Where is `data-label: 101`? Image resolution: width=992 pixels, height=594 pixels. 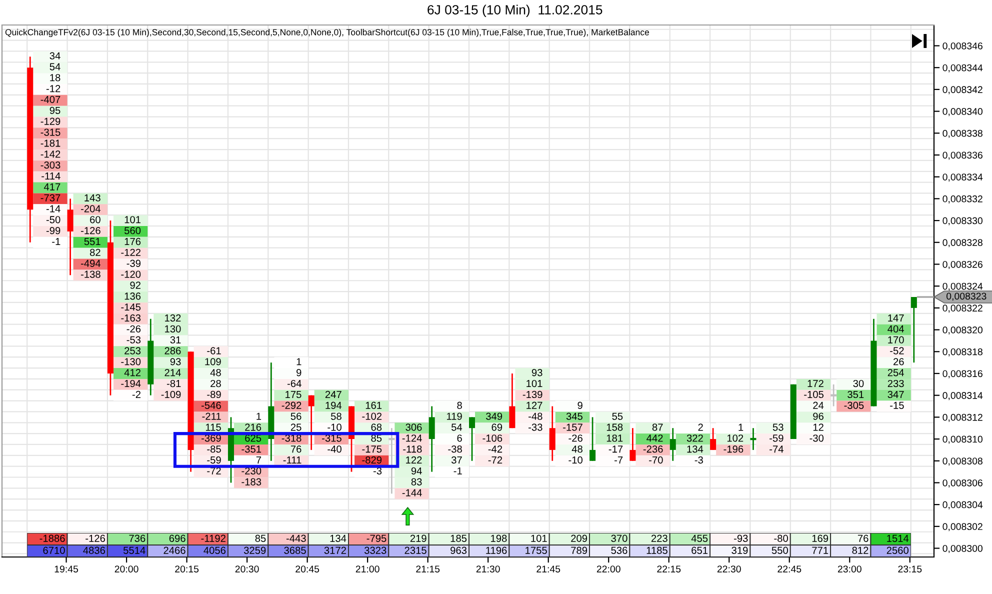 data-label: 101 is located at coordinates (539, 538).